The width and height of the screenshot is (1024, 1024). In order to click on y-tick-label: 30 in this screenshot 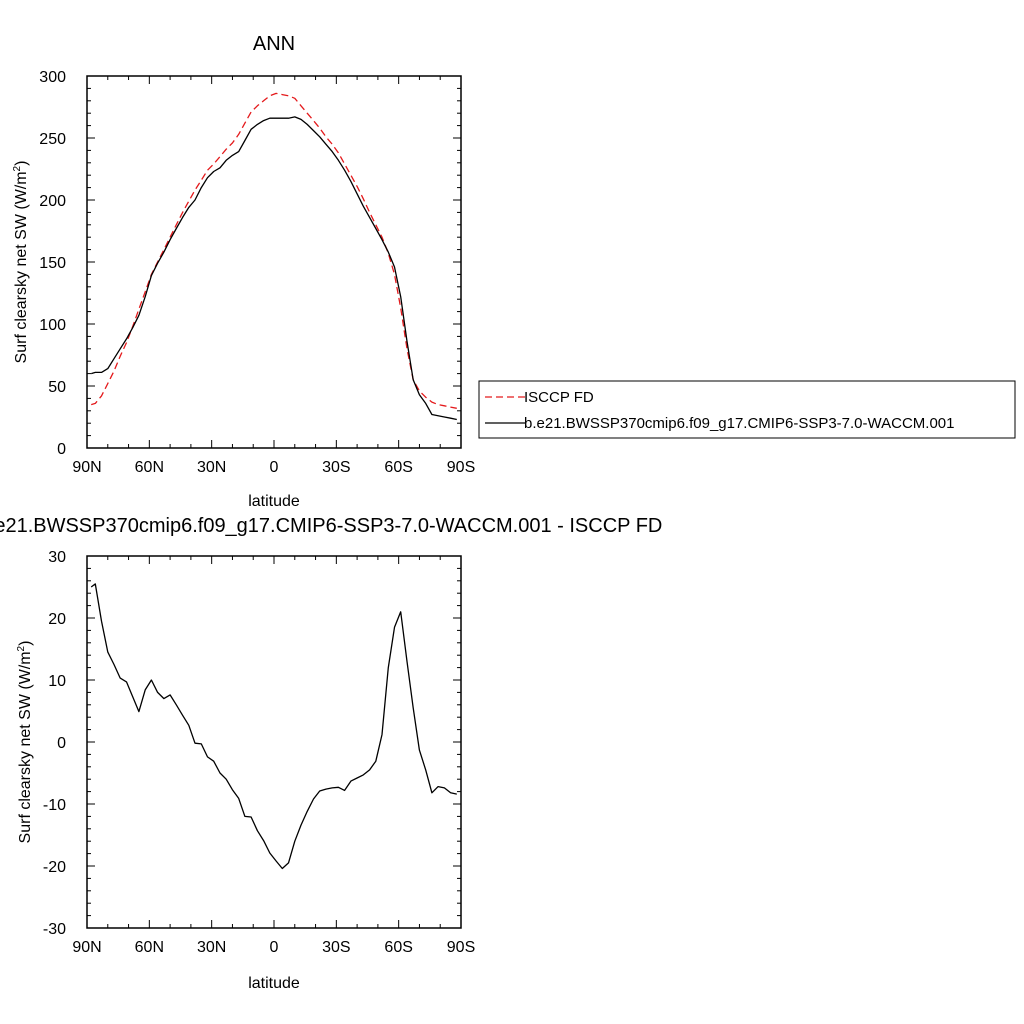, I will do `click(57, 557)`.